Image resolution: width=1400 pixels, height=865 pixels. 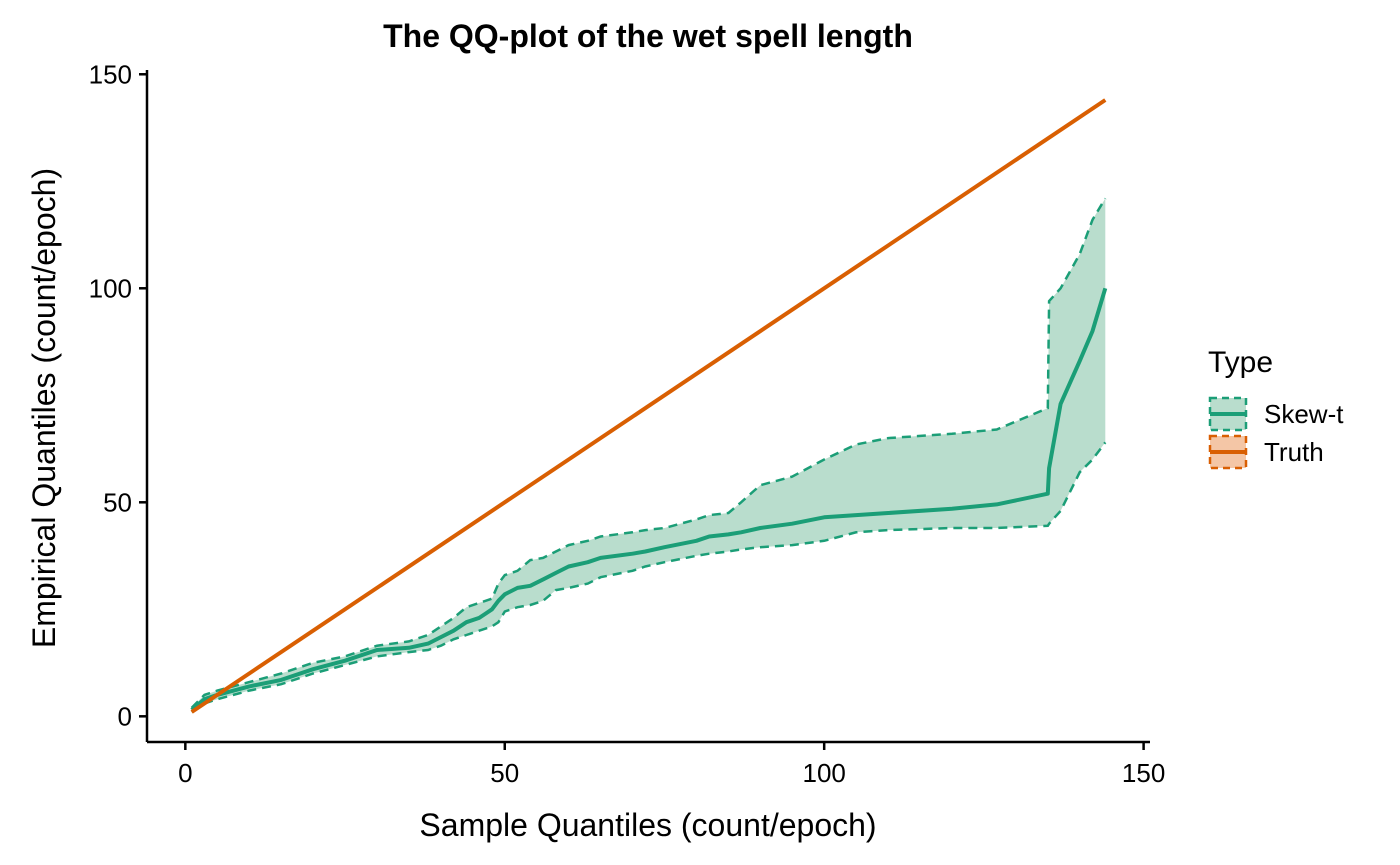 I want to click on x-tick-label: 100, so click(x=823, y=773).